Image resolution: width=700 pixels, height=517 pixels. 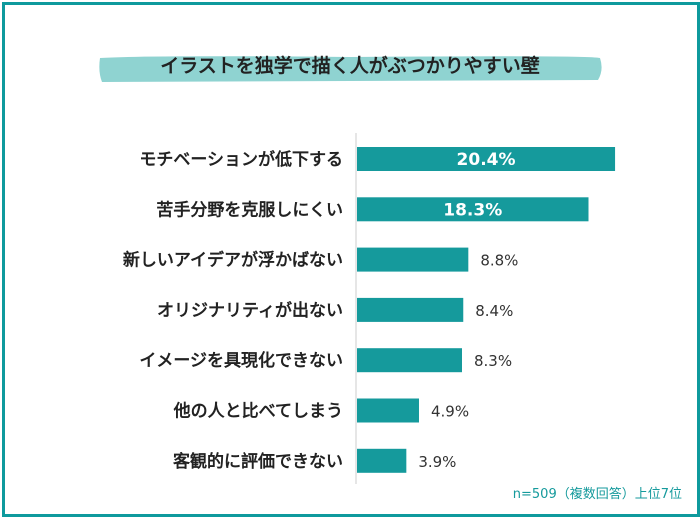 What do you see at coordinates (241, 360) in the screenshot?
I see `category-label: イメージを具現化できない` at bounding box center [241, 360].